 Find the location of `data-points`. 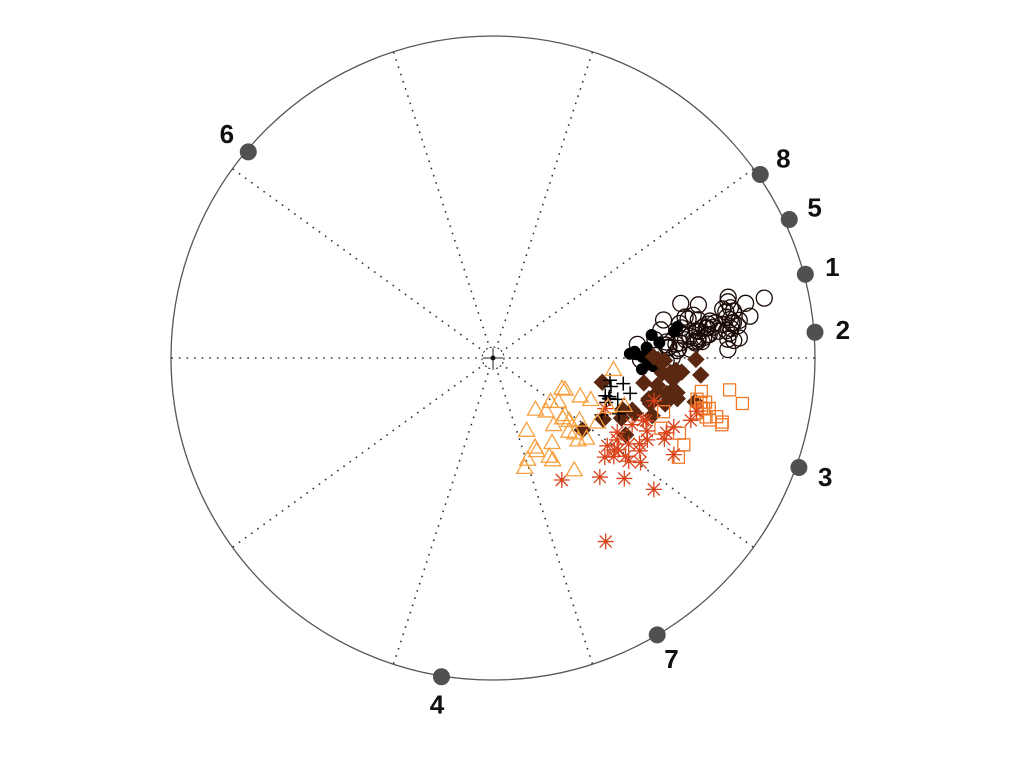

data-points is located at coordinates (644, 419).